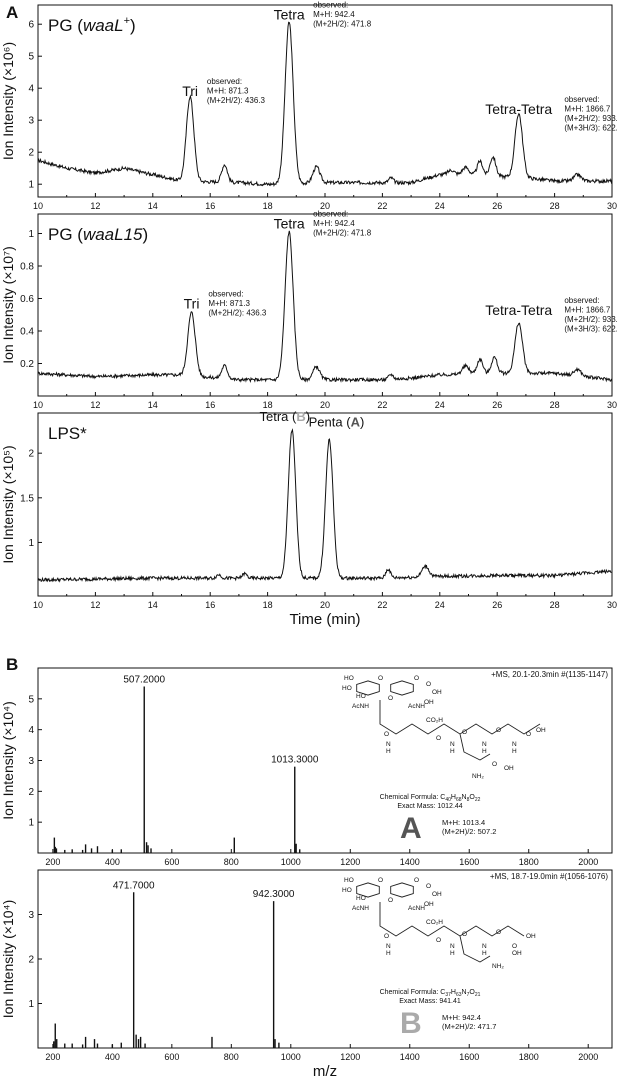 The height and width of the screenshot is (1078, 617). I want to click on x-tick-label-3-3: 800, so click(231, 862).